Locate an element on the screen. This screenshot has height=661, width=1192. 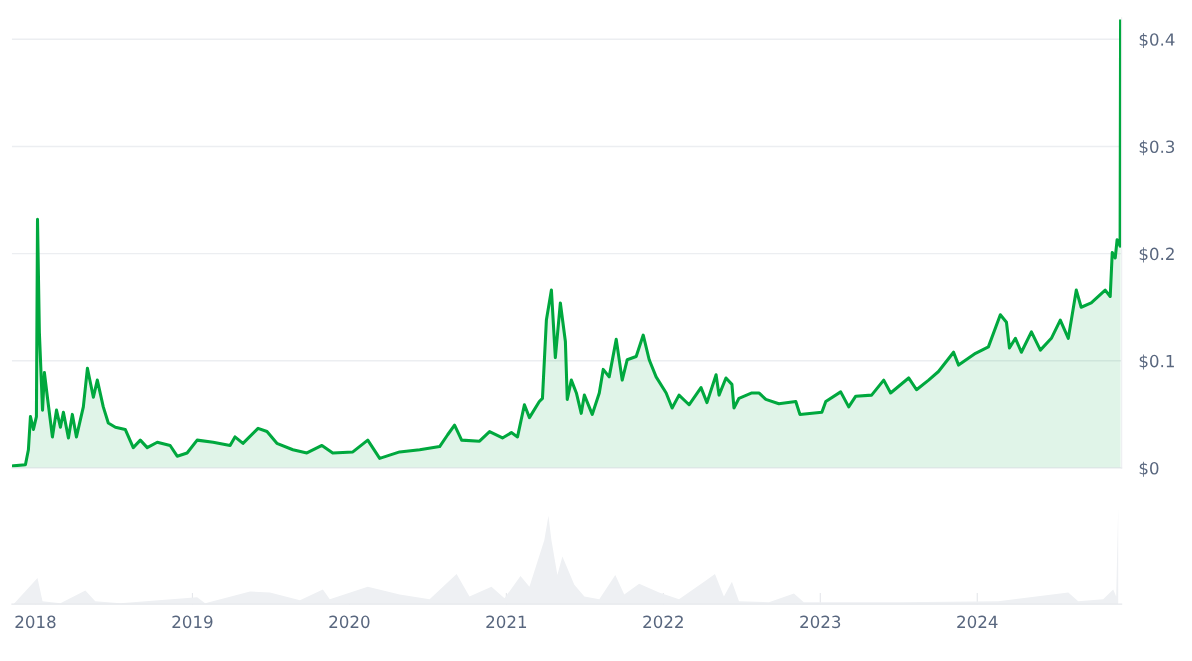
x-tick-label: 2021 is located at coordinates (506, 622).